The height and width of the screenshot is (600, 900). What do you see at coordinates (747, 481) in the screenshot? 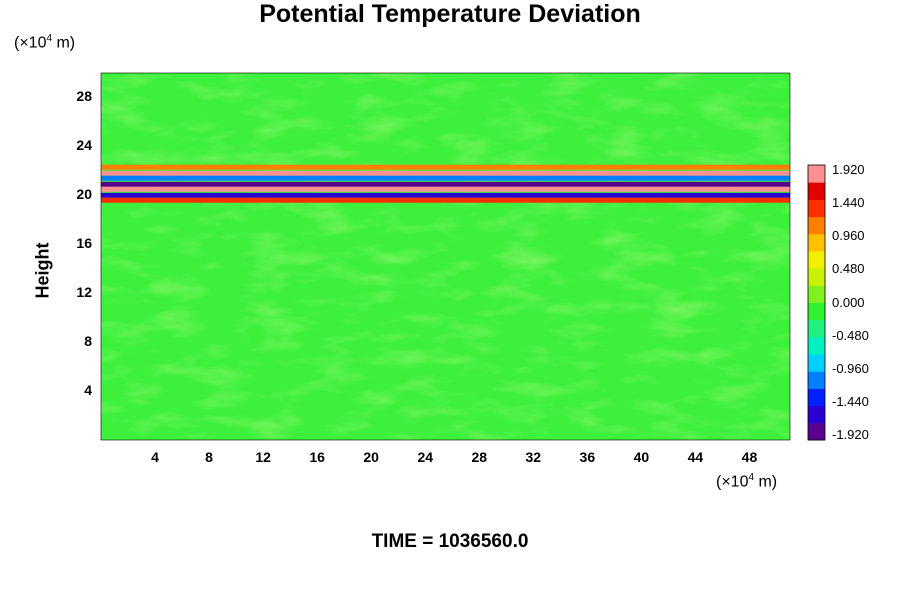
I see `x-axis-unit: (×104 m)` at bounding box center [747, 481].